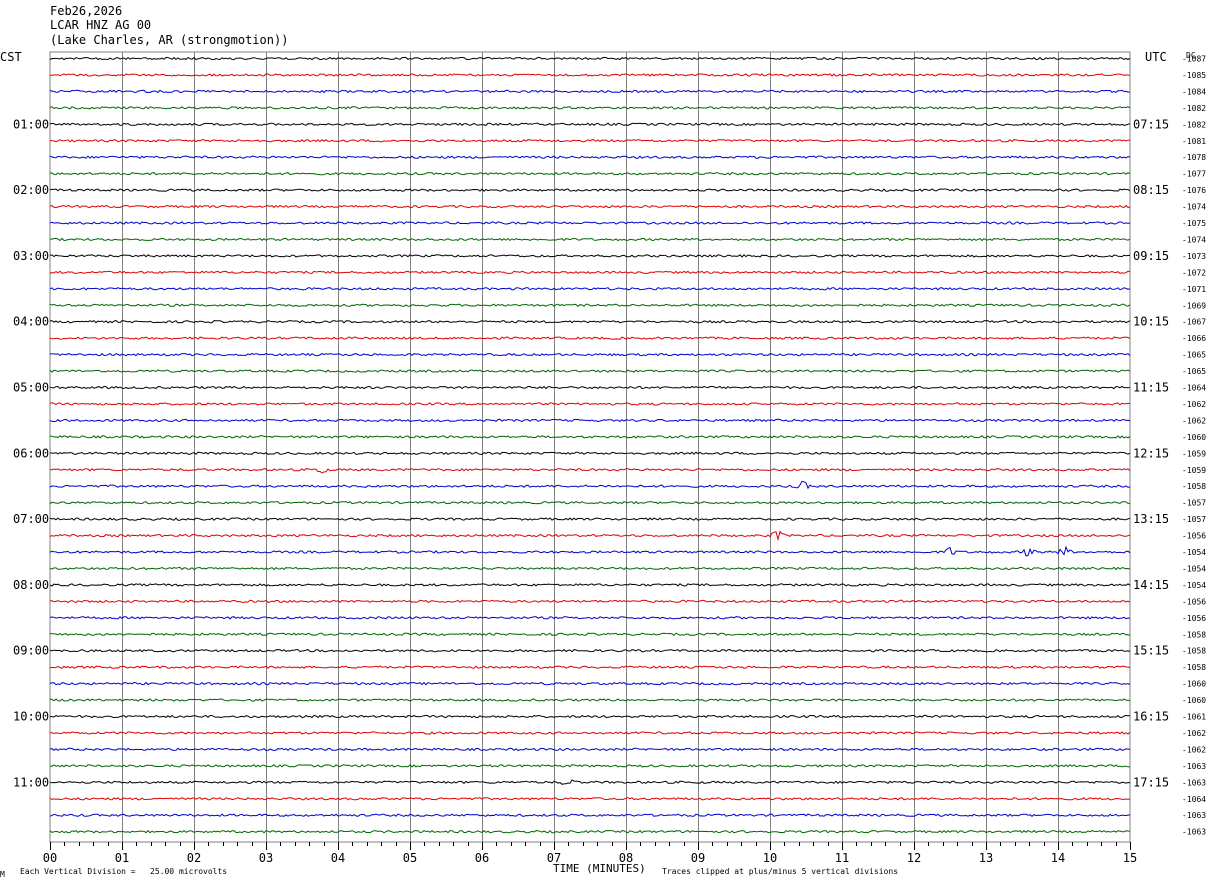 The height and width of the screenshot is (886, 1210). What do you see at coordinates (31, 519) in the screenshot?
I see `cst-hour-label: 07:00` at bounding box center [31, 519].